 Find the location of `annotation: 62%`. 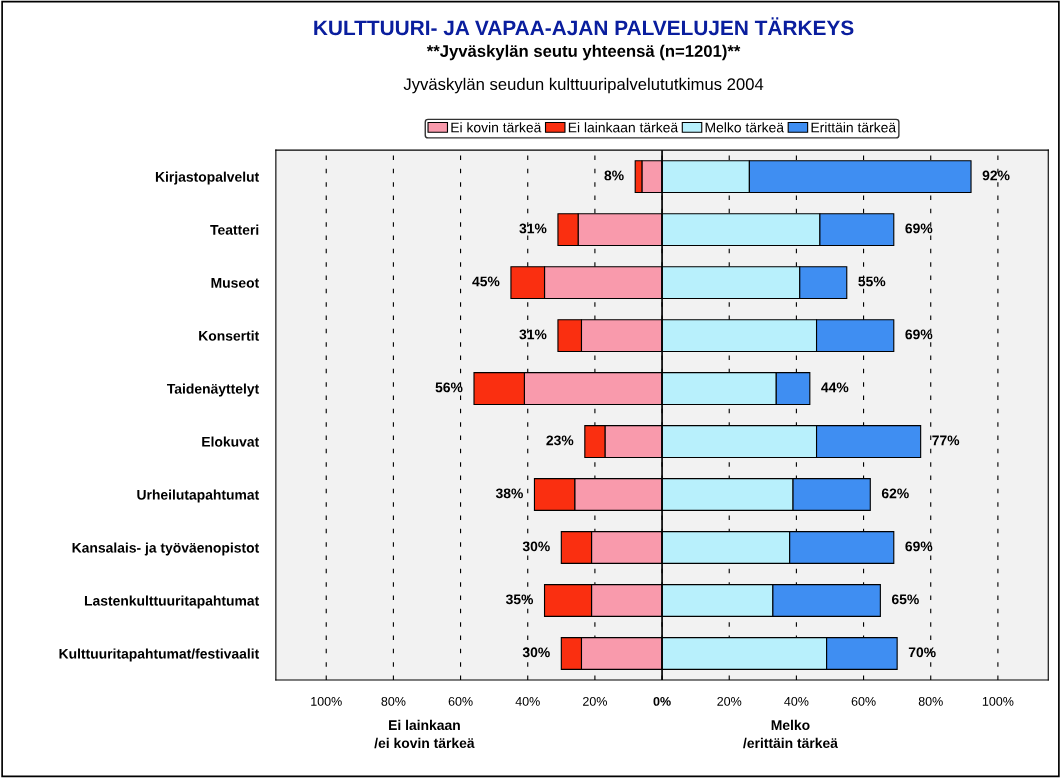

annotation: 62% is located at coordinates (895, 493).